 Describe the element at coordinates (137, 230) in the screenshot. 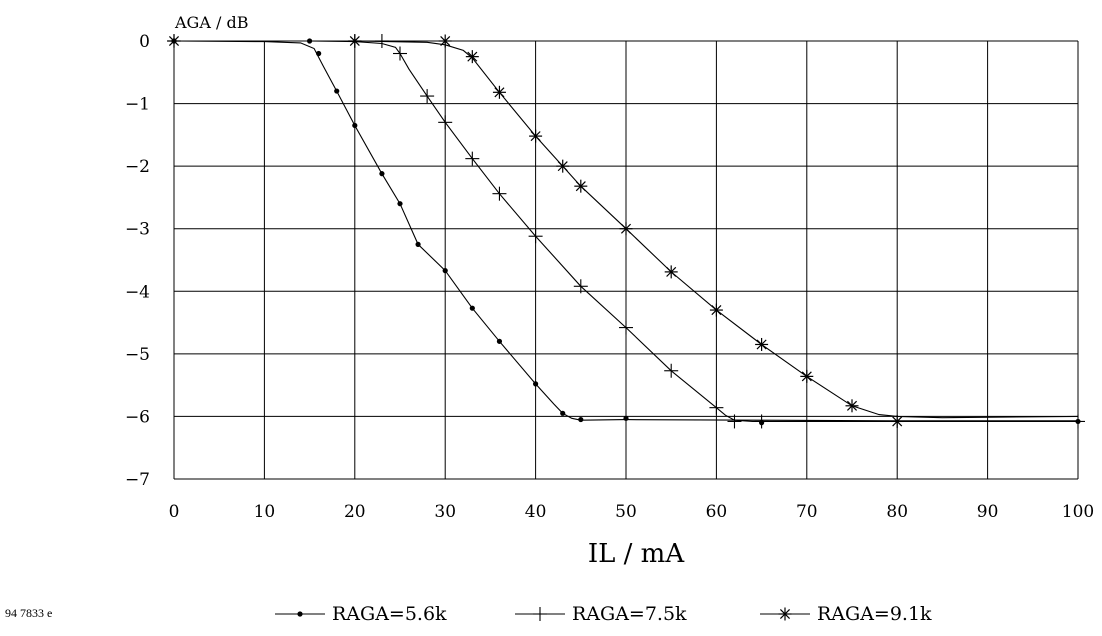

I see `y-tick-label: −3` at that location.